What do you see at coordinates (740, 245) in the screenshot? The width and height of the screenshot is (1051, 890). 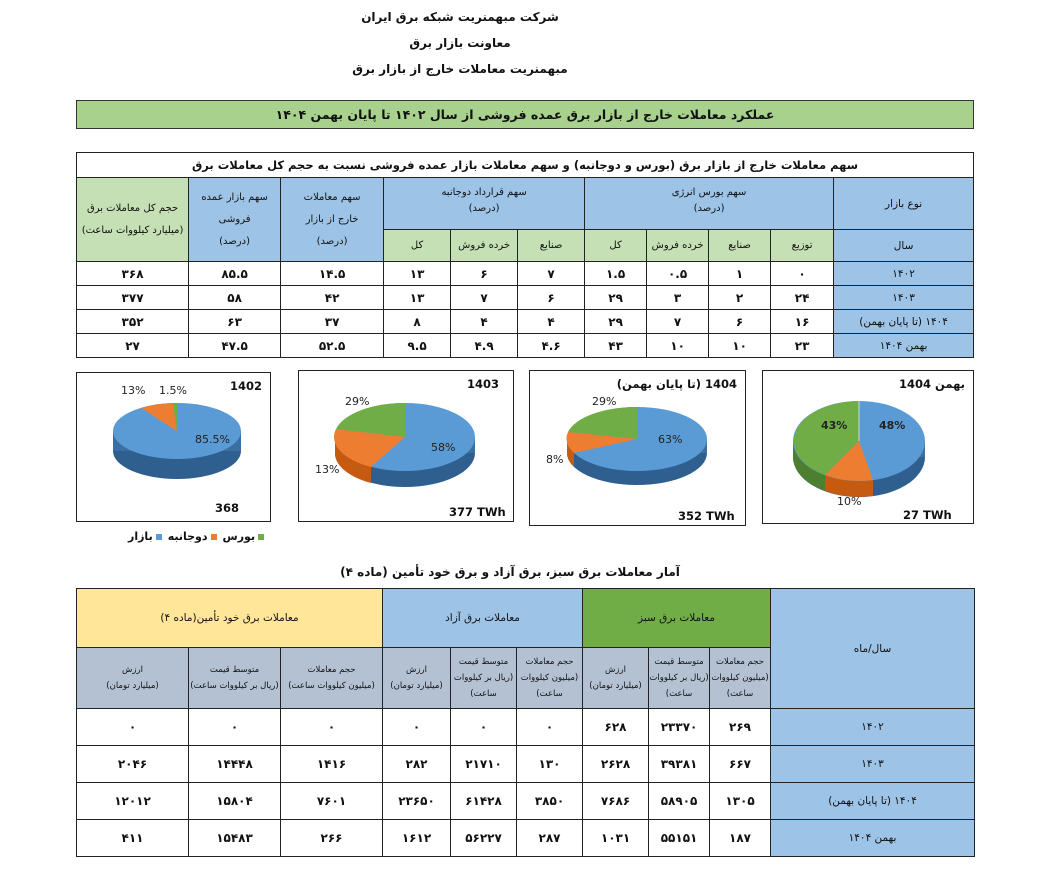 I see `header-ex-industries: صنایع` at bounding box center [740, 245].